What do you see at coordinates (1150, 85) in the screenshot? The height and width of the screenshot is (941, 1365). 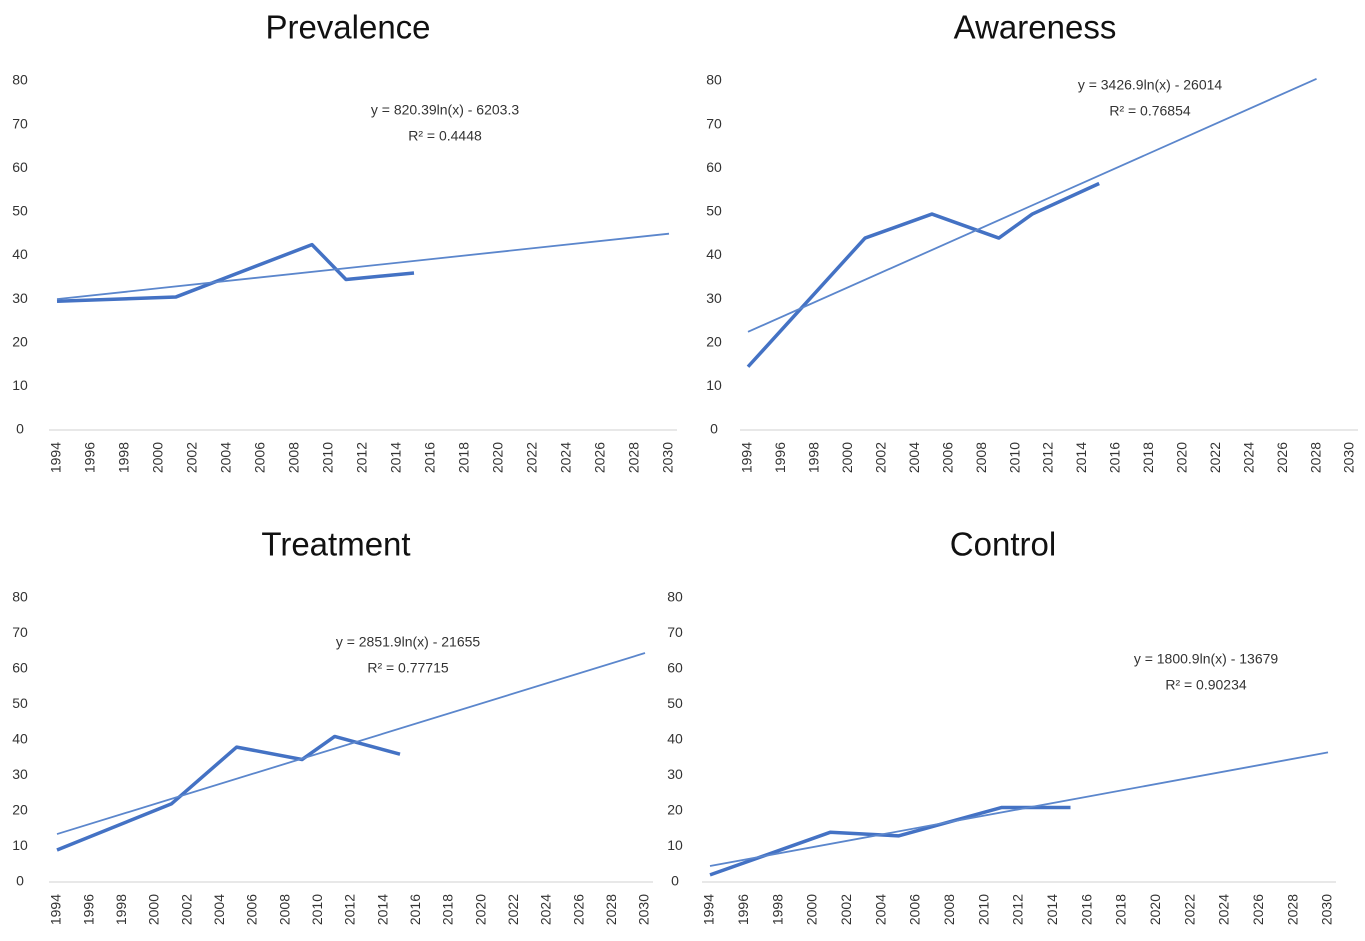 I see `trend-annotation: y = 3426.9ln(x) - 26014` at bounding box center [1150, 85].